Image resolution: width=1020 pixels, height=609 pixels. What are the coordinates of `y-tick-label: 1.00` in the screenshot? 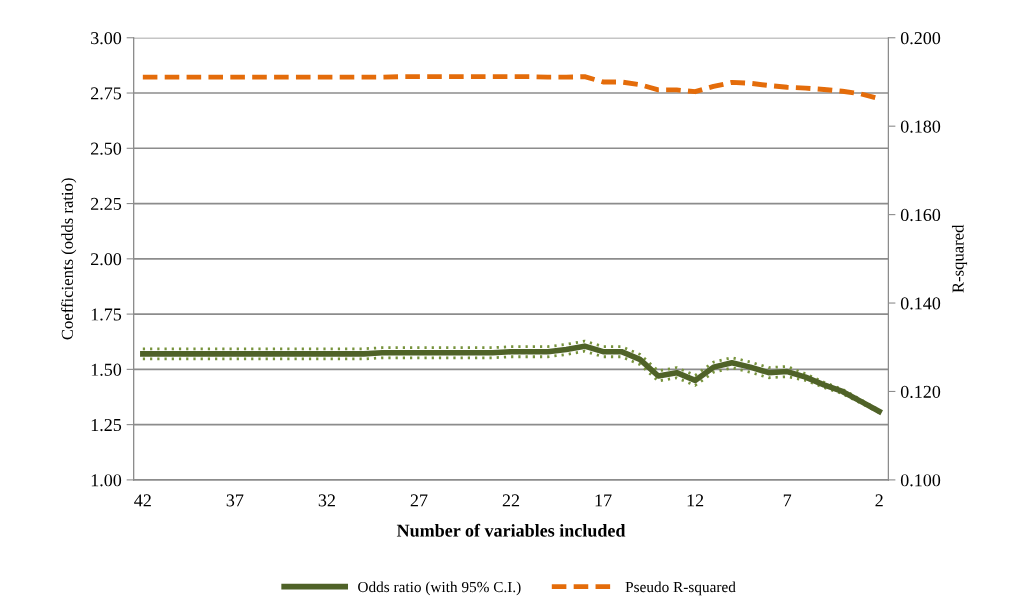 It's located at (106, 480).